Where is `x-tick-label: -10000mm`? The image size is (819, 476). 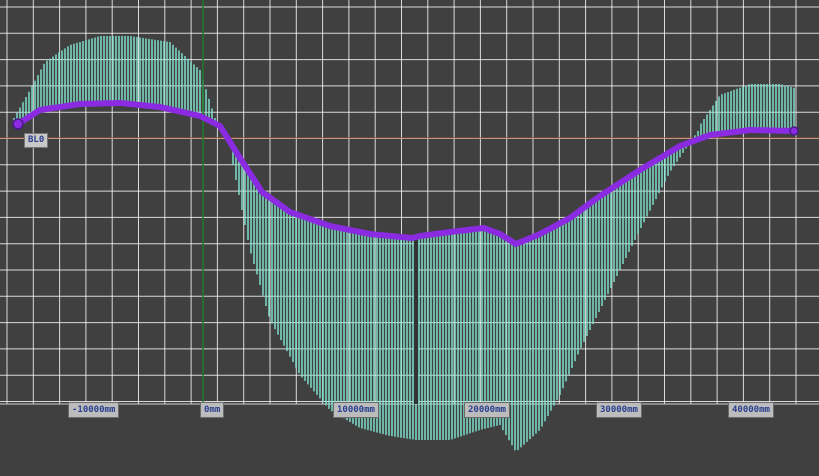
x-tick-label: -10000mm is located at coordinates (94, 410).